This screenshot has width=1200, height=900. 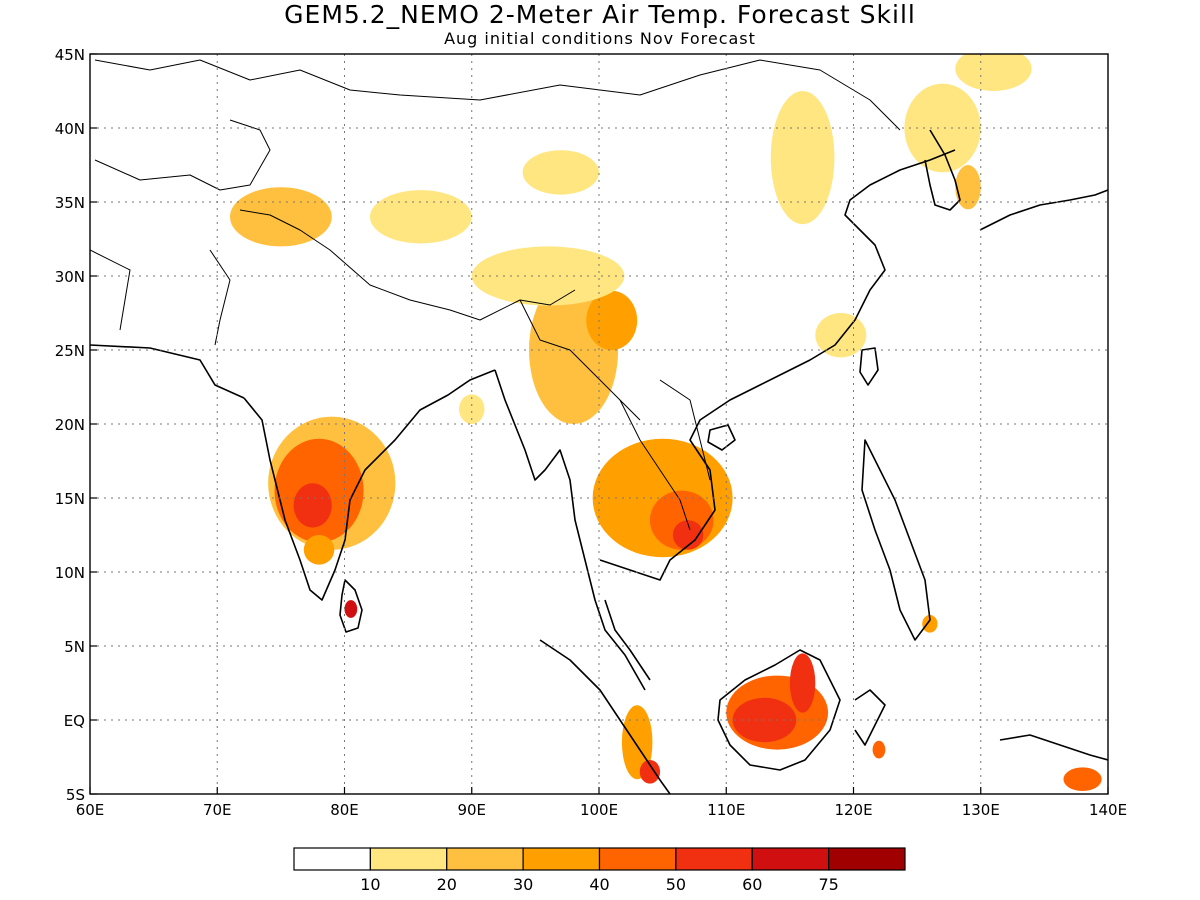 I want to click on colorbar: 10 20 30 40 50 60 75, so click(x=599, y=870).